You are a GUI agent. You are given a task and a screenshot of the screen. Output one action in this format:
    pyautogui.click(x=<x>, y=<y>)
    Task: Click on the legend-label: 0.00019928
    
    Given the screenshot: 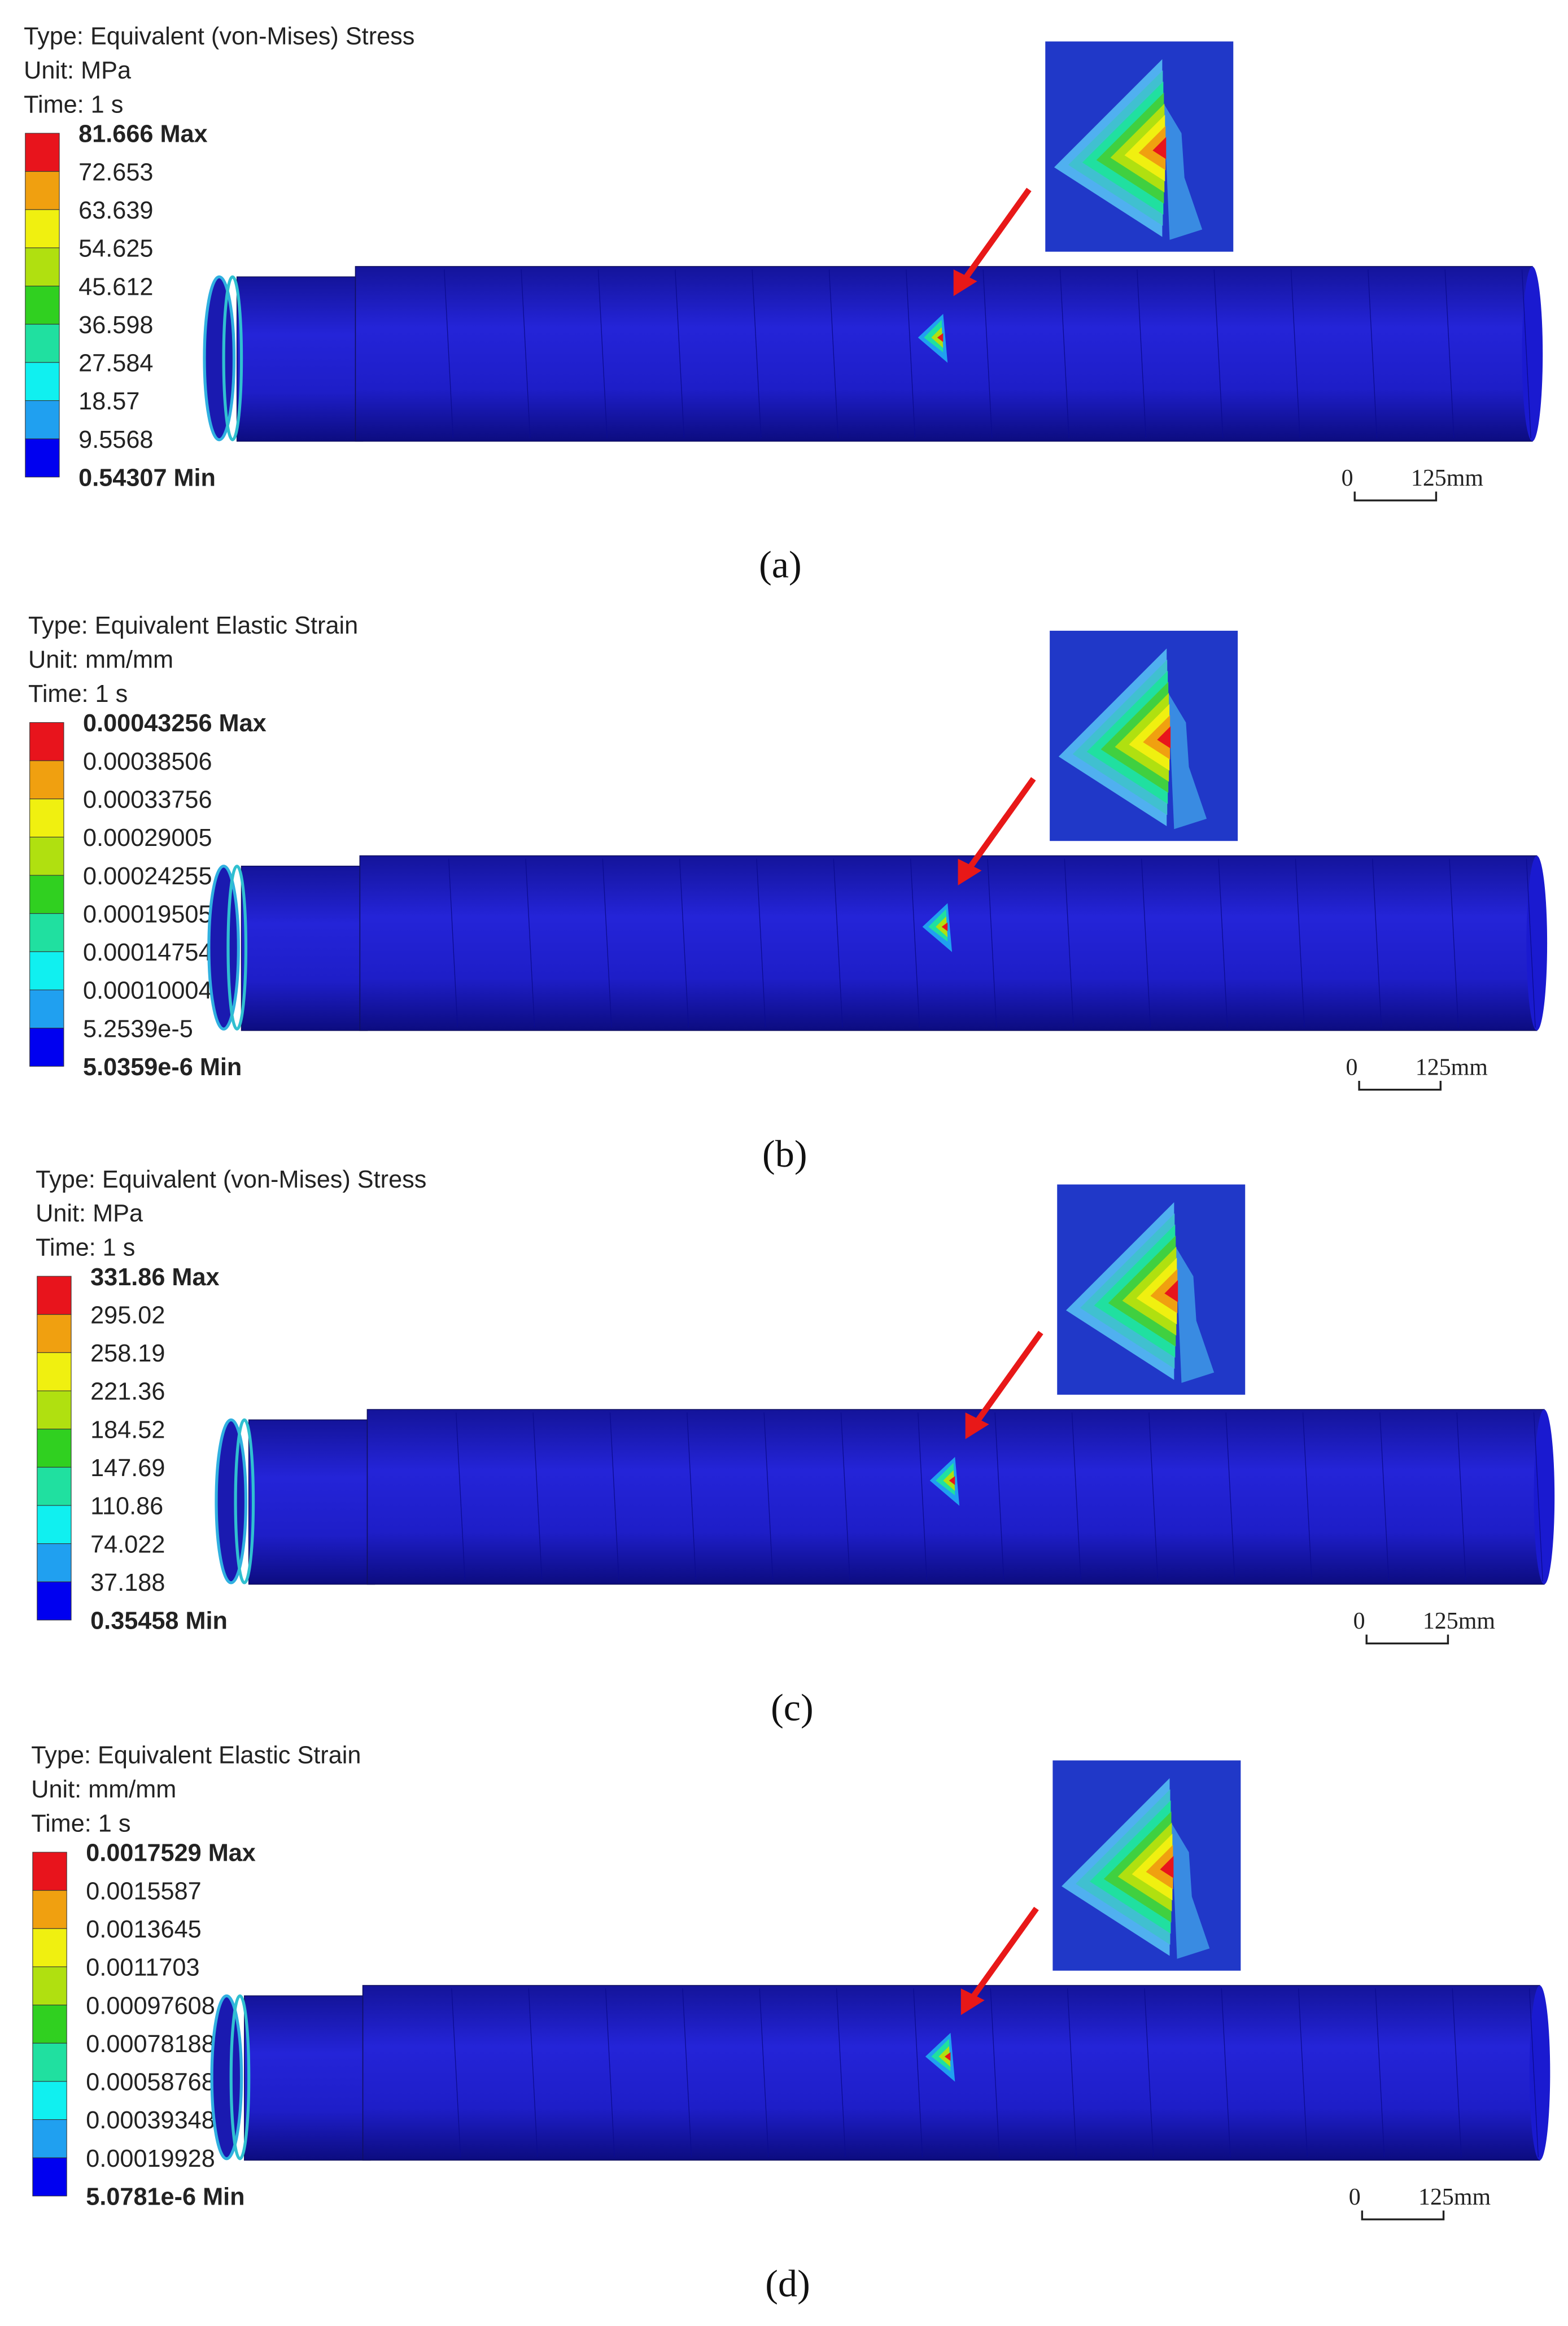 What is the action you would take?
    pyautogui.click(x=150, y=2158)
    